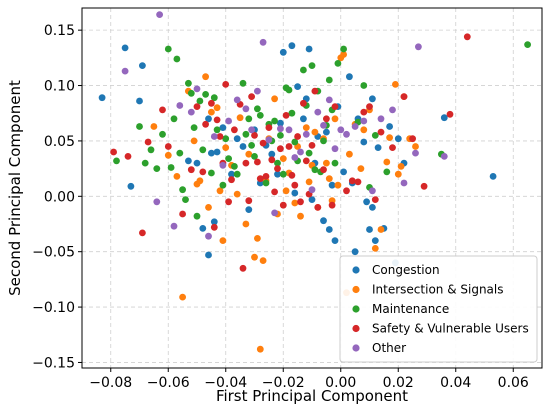  What do you see at coordinates (53, 308) in the screenshot?
I see `y-tick-label: −0.10` at bounding box center [53, 308].